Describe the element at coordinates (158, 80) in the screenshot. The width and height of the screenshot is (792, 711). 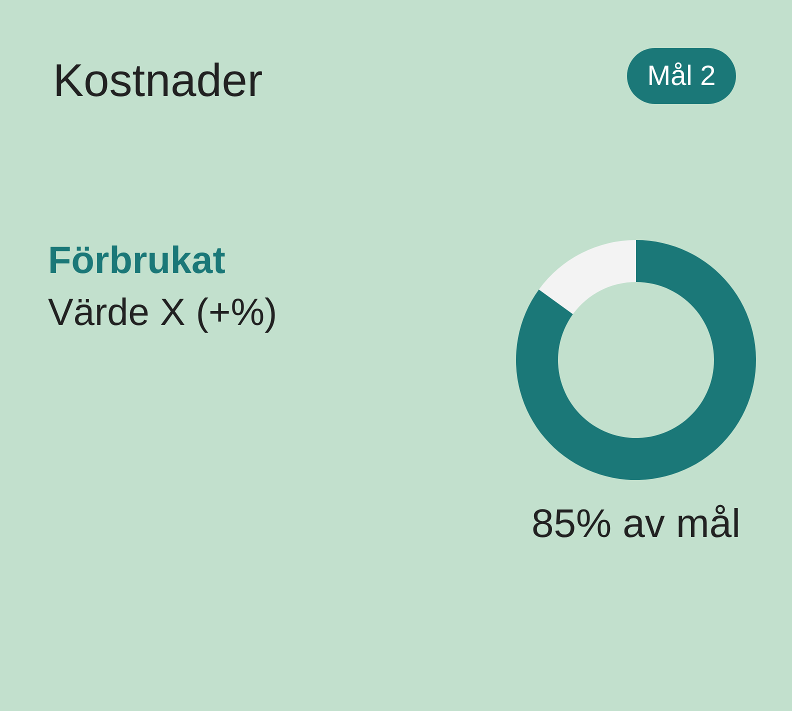
I see `chart-title: Kostnader` at that location.